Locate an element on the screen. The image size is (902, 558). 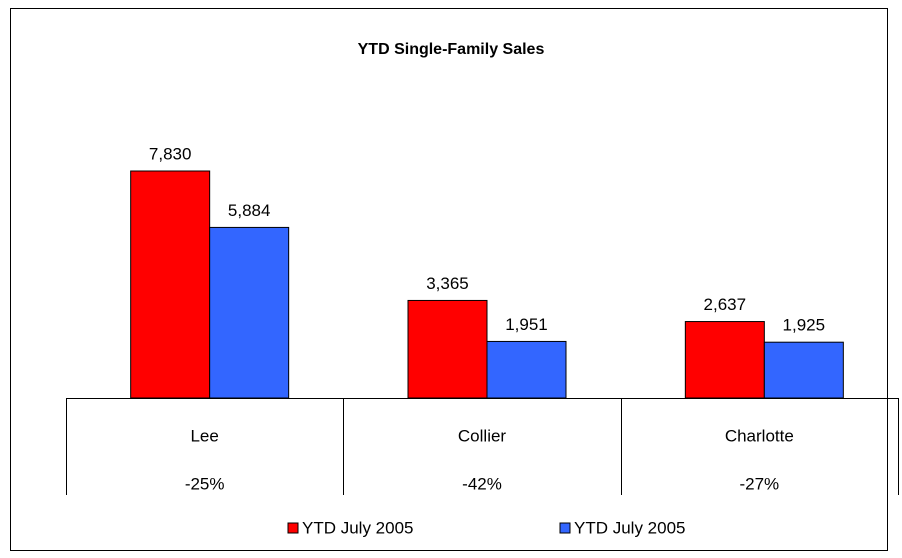
data-label: 1,925 is located at coordinates (804, 325).